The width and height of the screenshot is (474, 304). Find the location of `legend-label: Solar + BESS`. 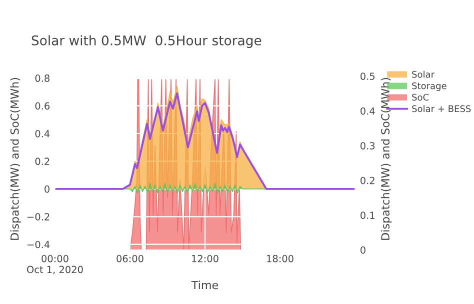

legend-label: Solar + BESS is located at coordinates (441, 108).